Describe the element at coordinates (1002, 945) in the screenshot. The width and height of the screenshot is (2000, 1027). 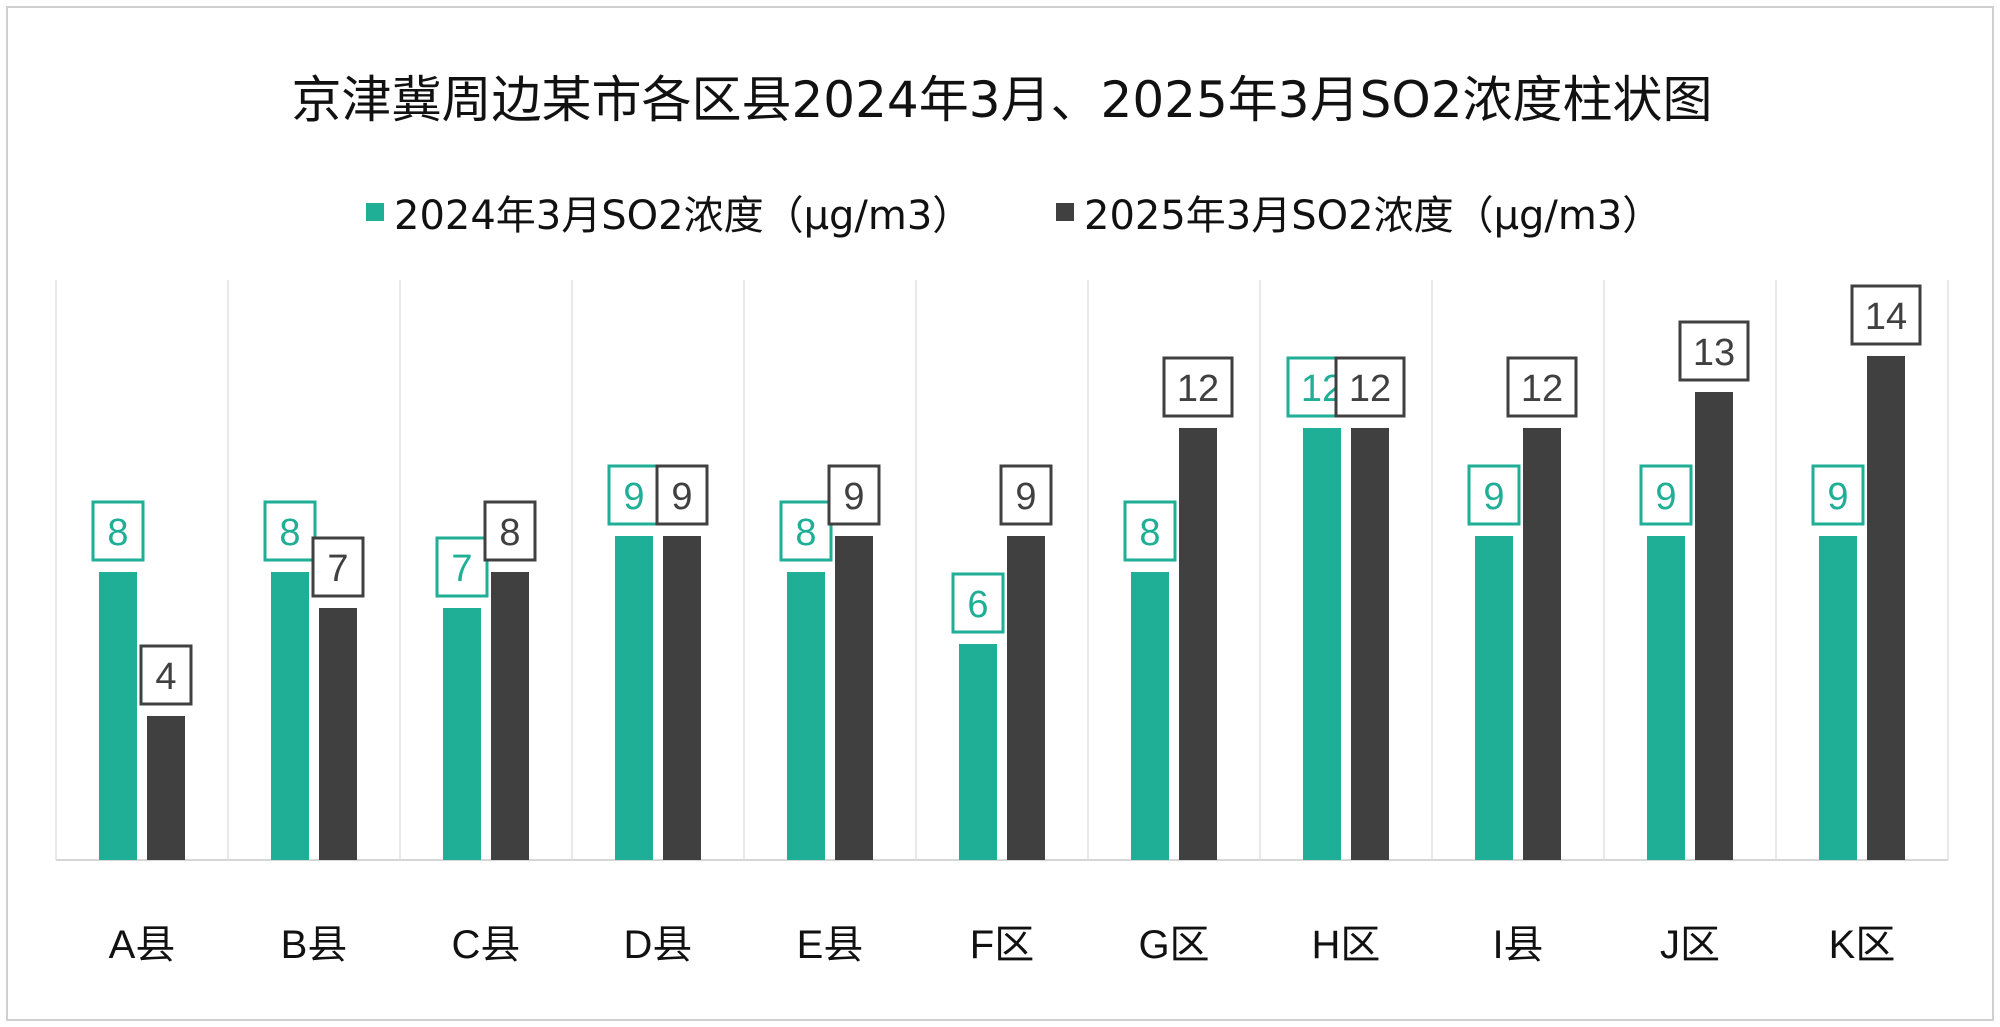
I see `x-tick-label: F区` at that location.